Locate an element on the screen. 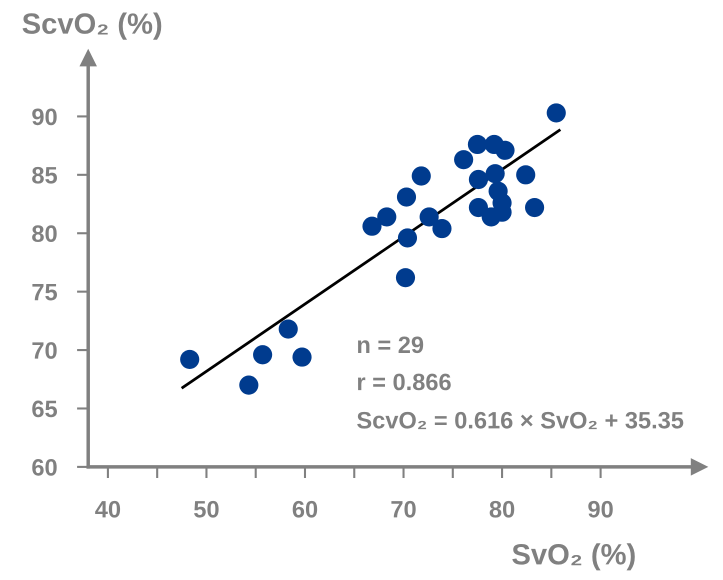 This screenshot has height=580, width=723. x-tick-label: 90 is located at coordinates (600, 509).